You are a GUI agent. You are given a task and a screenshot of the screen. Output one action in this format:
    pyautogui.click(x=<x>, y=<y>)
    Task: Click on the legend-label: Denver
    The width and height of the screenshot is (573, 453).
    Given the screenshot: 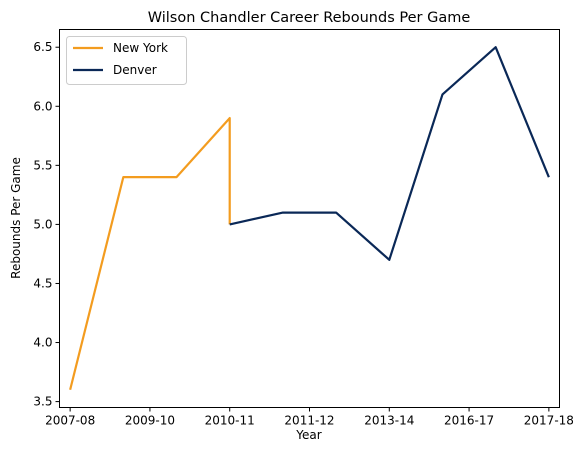 What is the action you would take?
    pyautogui.click(x=135, y=70)
    